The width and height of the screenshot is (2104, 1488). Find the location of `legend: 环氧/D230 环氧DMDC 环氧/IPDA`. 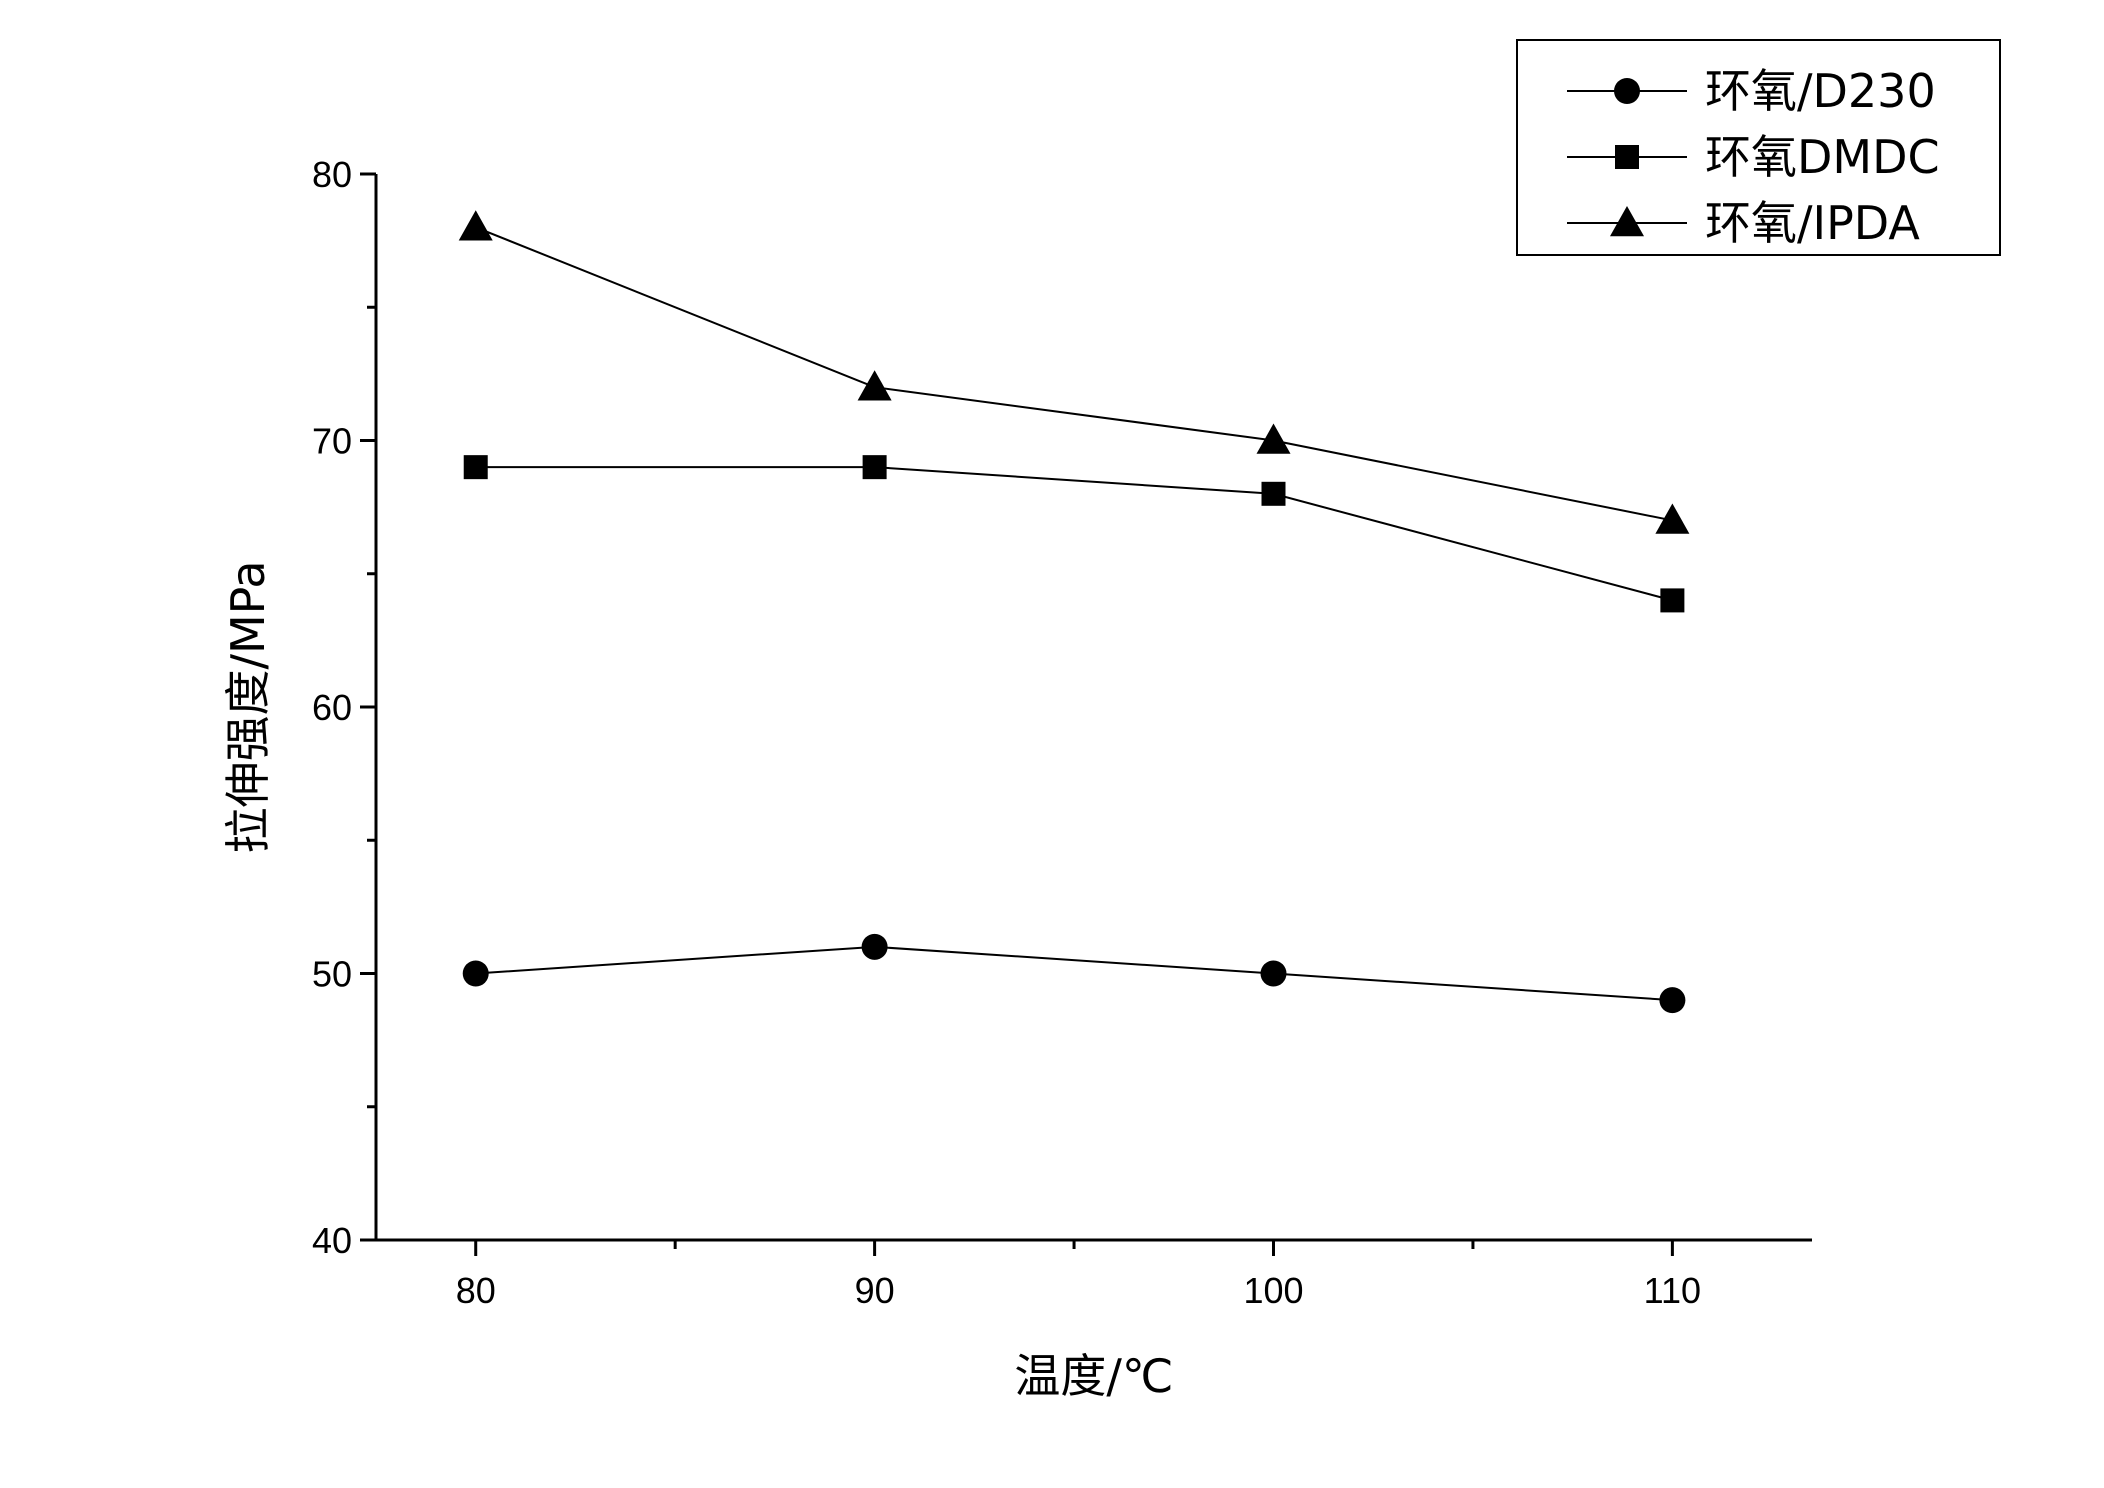

legend: 环氧/D230 环氧DMDC 环氧/IPDA is located at coordinates (1758, 147).